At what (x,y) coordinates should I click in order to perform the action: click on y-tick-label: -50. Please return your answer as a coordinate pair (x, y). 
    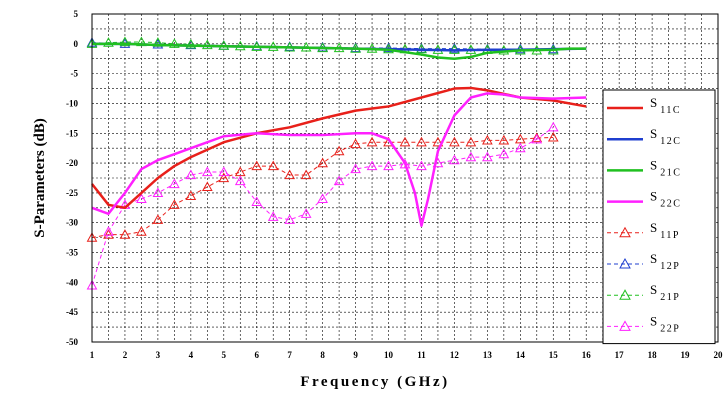
    Looking at the image, I should click on (72, 342).